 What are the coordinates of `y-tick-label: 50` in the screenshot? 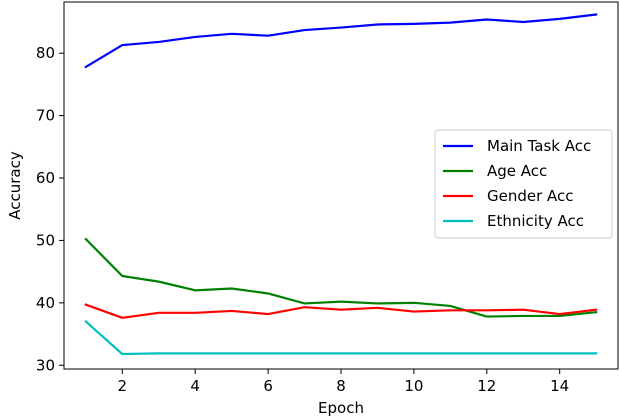 It's located at (45, 240).